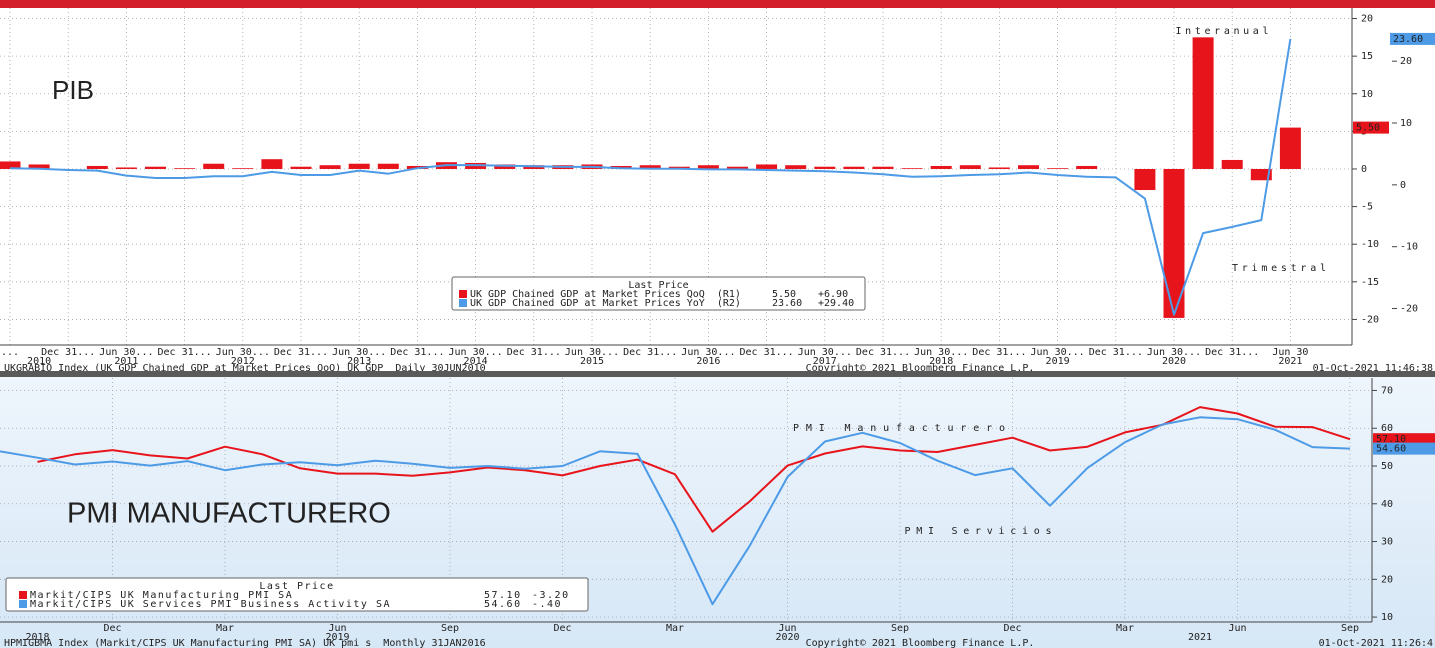 The width and height of the screenshot is (1435, 648). What do you see at coordinates (1376, 643) in the screenshot?
I see `footer-right: 01-Oct-2021 11:26:4` at bounding box center [1376, 643].